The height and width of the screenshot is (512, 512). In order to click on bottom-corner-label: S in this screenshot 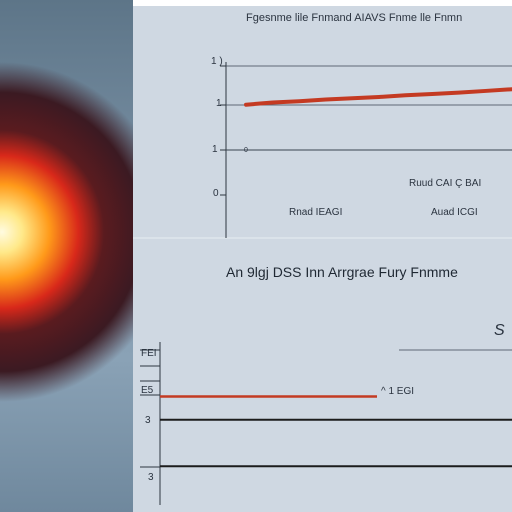, I will do `click(499, 330)`.